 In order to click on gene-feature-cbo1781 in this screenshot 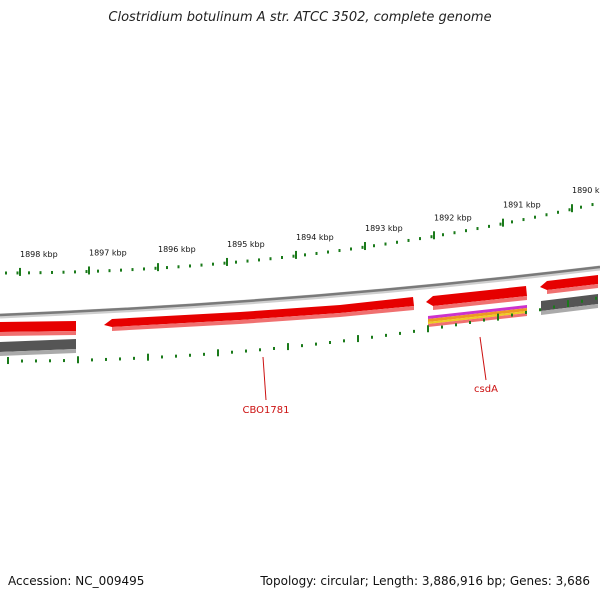, I will do `click(259, 314)`.